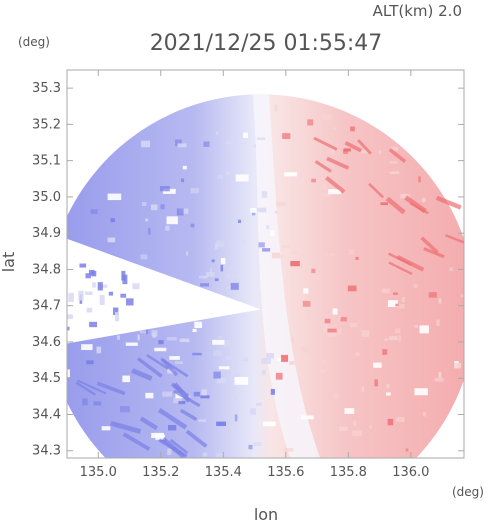 This screenshot has height=521, width=491. Describe the element at coordinates (46, 451) in the screenshot. I see `y-tick-label: 34.3` at that location.